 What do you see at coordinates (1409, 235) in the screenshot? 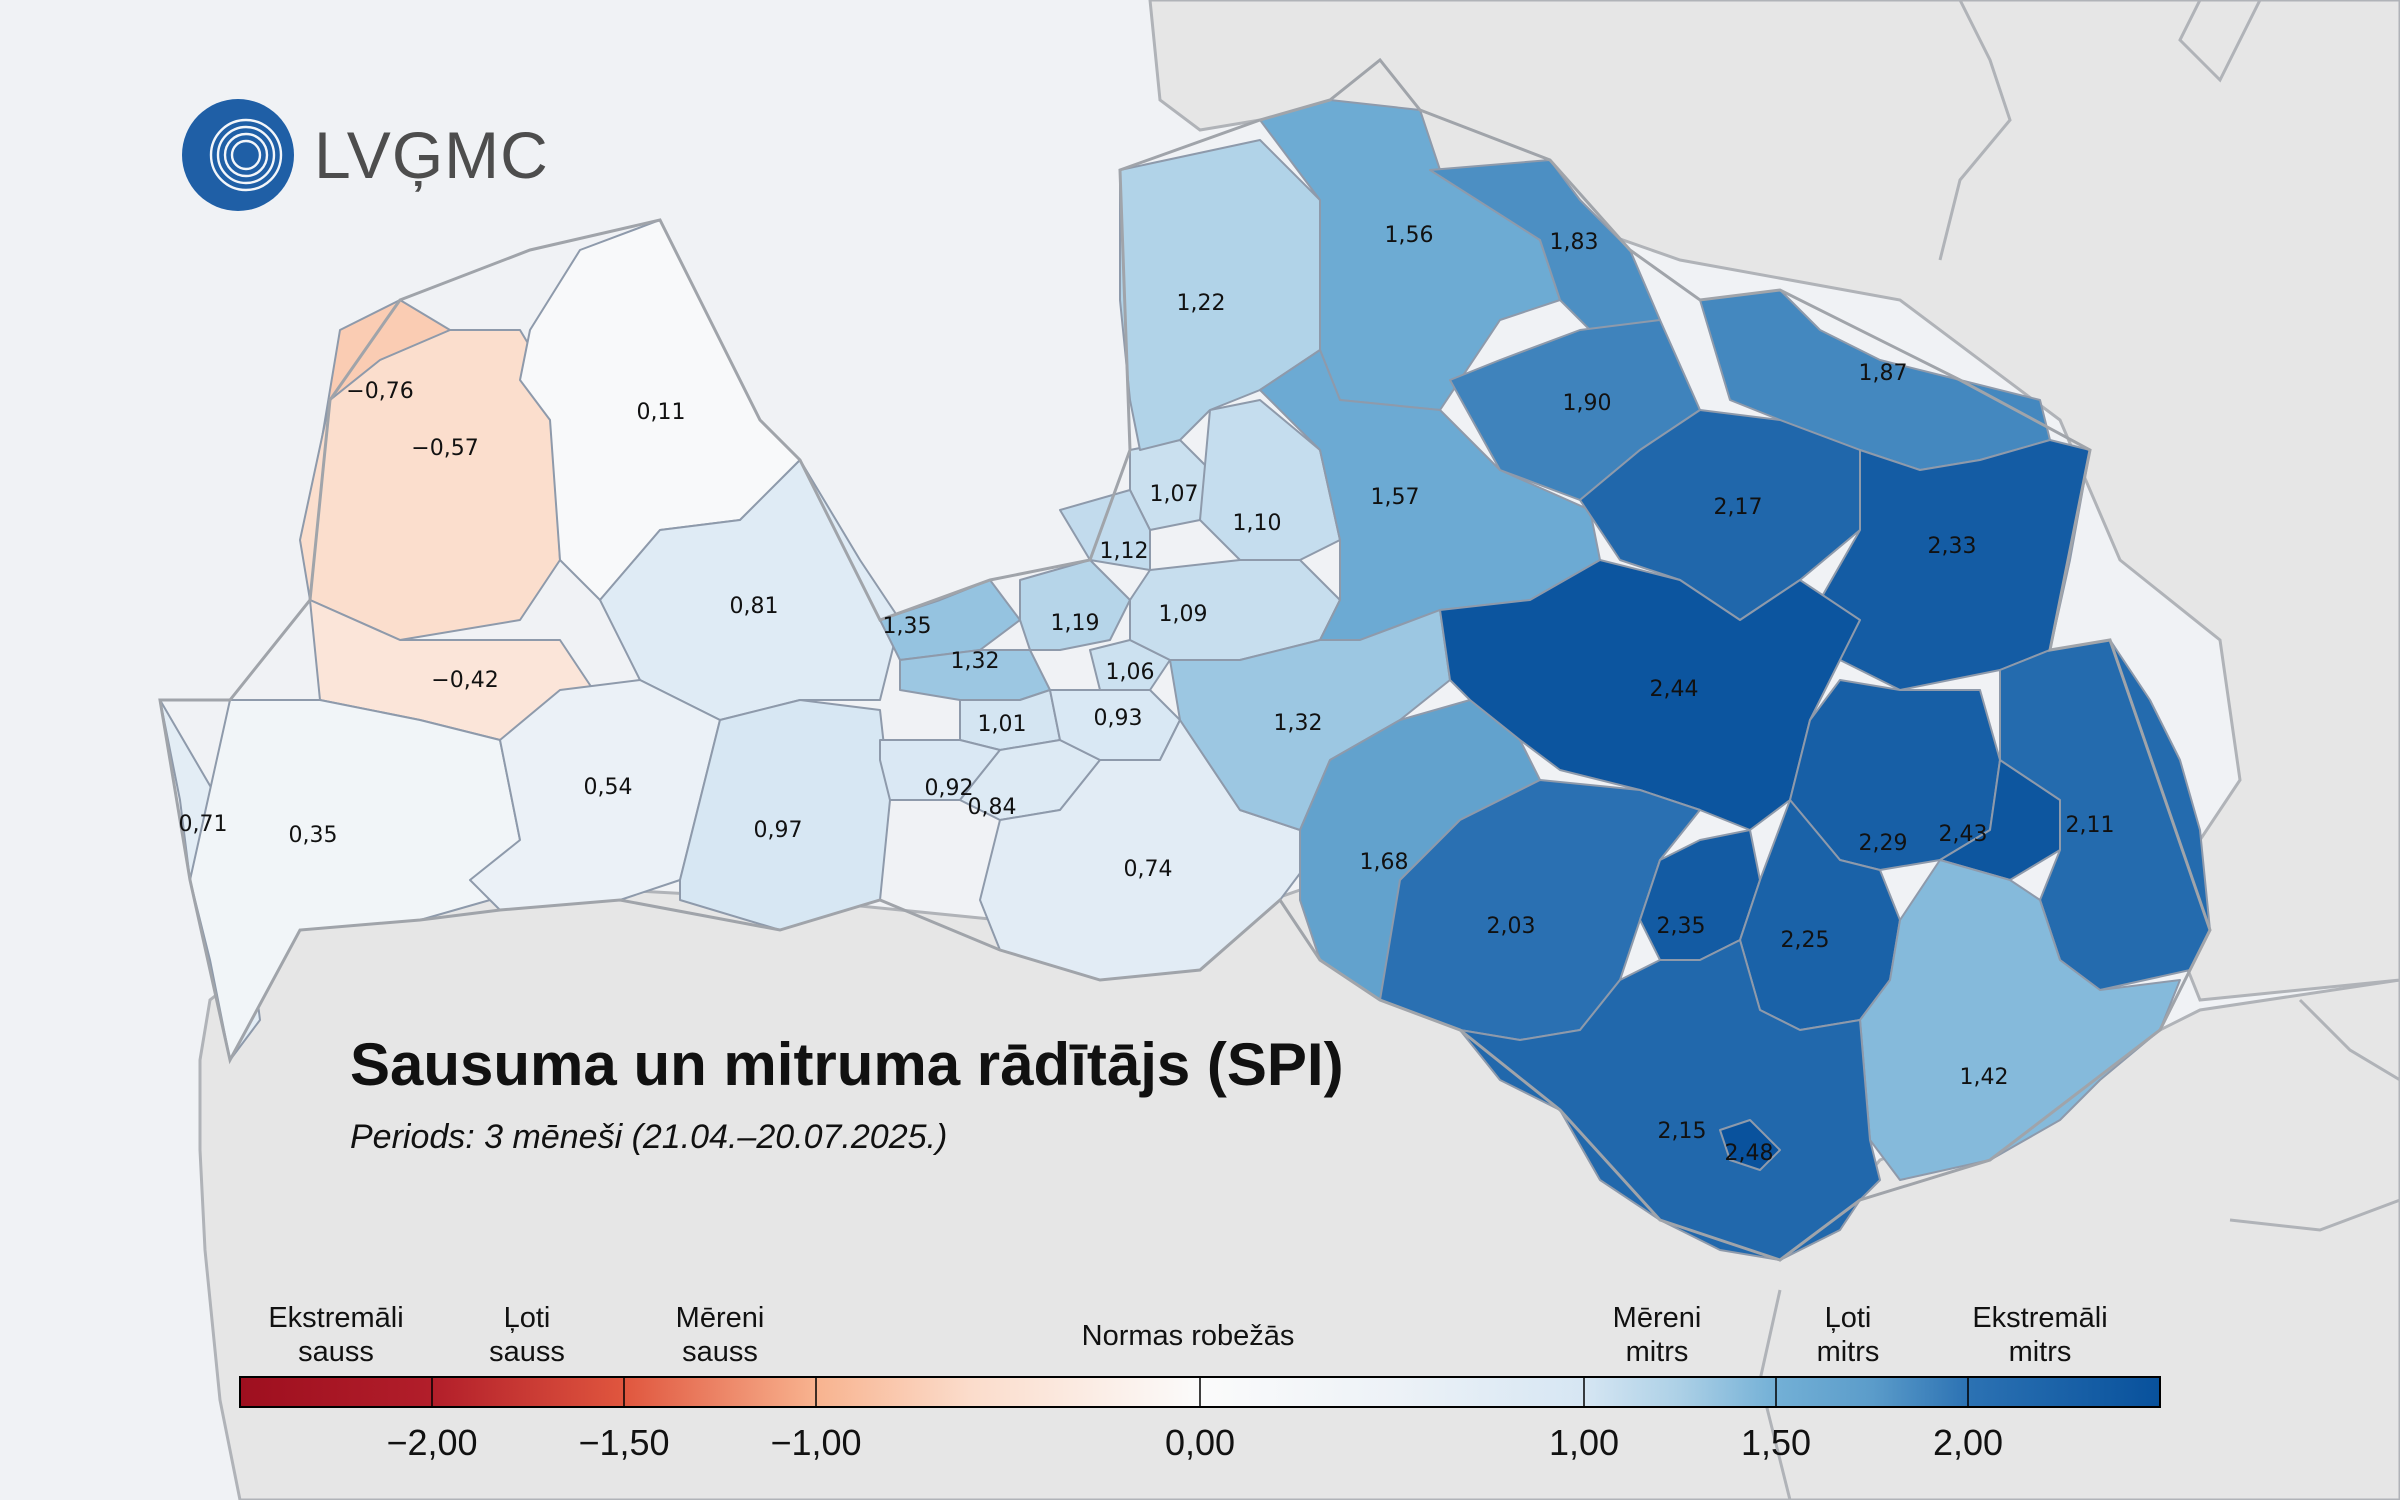
I see `region-value-label: 1,56` at bounding box center [1409, 235].